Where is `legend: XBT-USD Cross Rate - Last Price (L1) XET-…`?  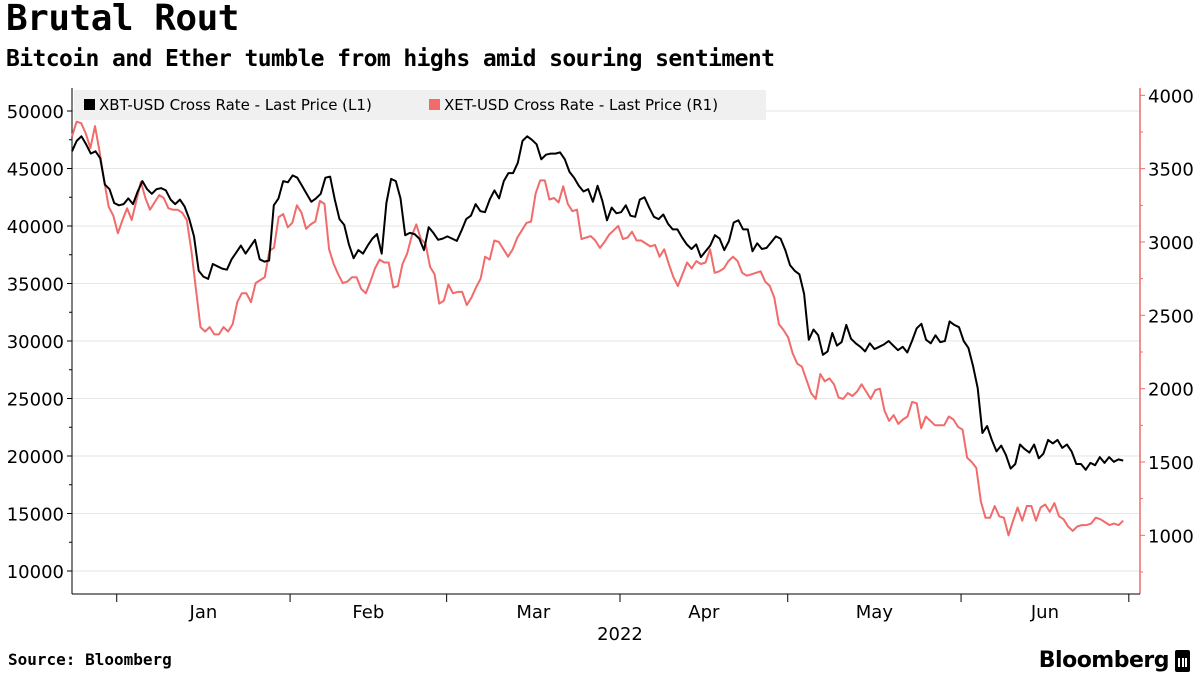
legend: XBT-USD Cross Rate - Last Price (L1) XET-… is located at coordinates (420, 105).